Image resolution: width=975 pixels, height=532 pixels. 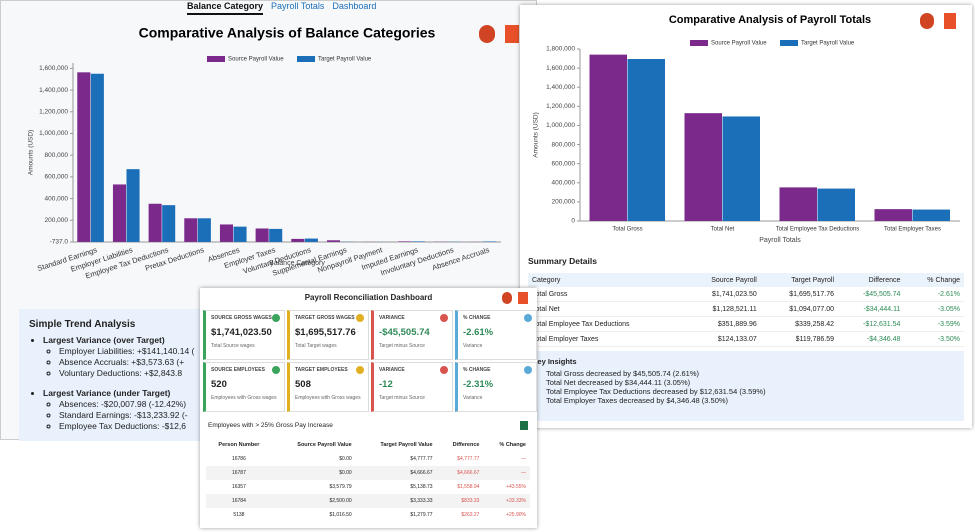 What do you see at coordinates (560, 49) in the screenshot?
I see `y-tick-label: 1,800,000` at bounding box center [560, 49].